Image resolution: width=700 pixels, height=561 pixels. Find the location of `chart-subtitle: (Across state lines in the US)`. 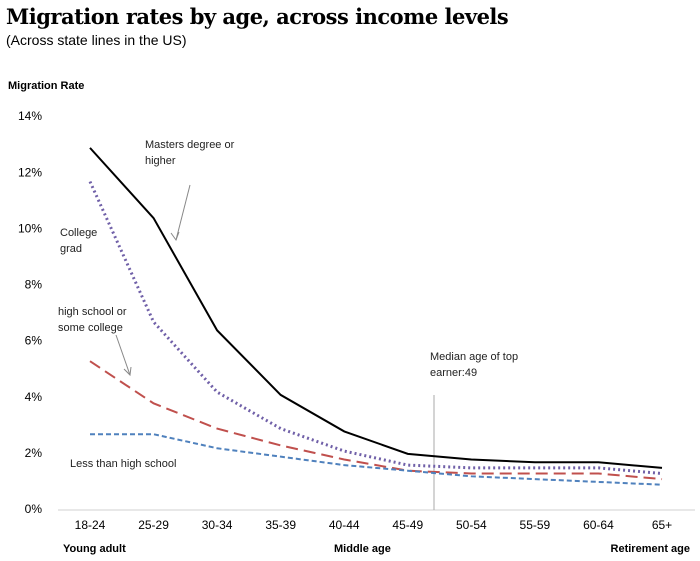

chart-subtitle: (Across state lines in the US) is located at coordinates (96, 40).